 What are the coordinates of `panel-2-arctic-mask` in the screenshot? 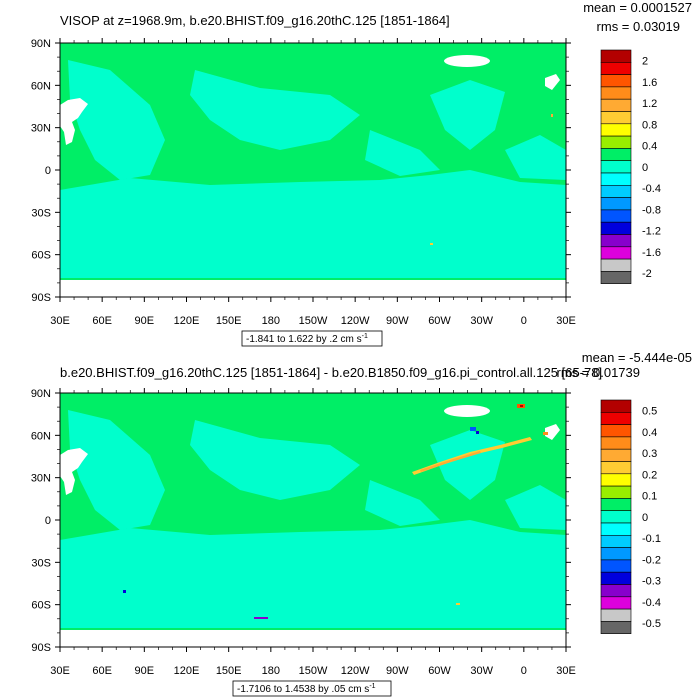 It's located at (552, 432).